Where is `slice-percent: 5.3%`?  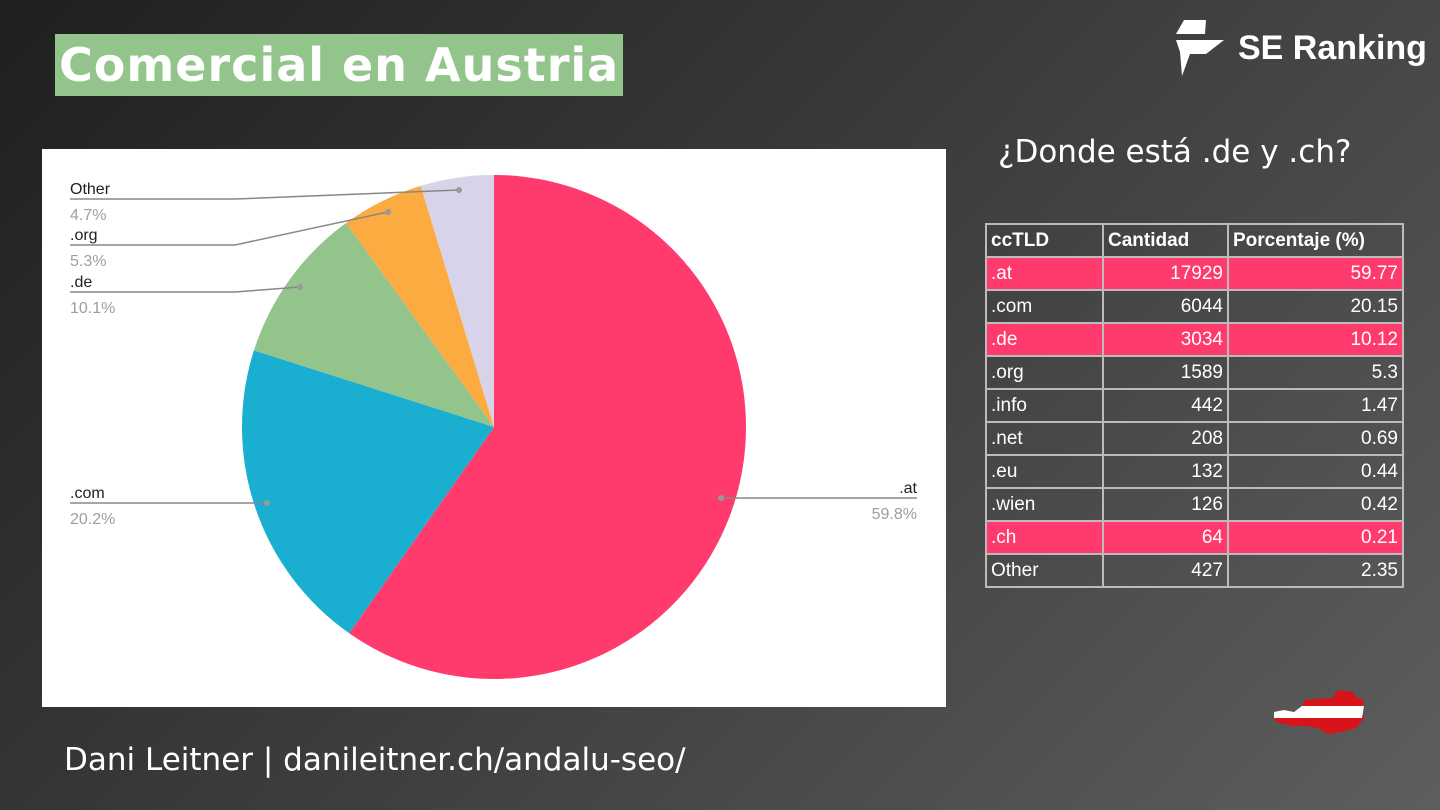
slice-percent: 5.3% is located at coordinates (88, 261).